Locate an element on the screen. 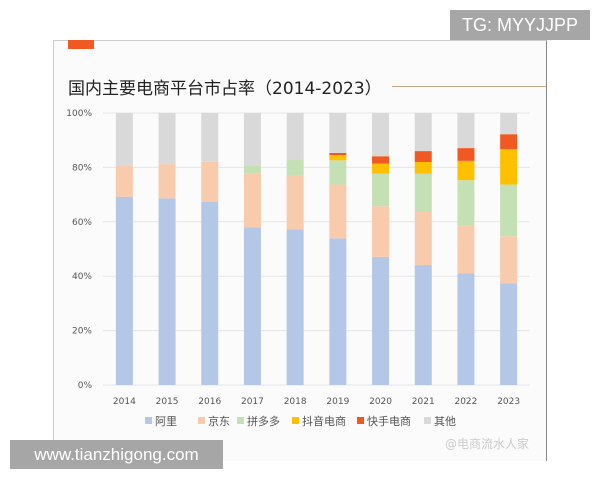  y-tick-label: 60% is located at coordinates (82, 223).